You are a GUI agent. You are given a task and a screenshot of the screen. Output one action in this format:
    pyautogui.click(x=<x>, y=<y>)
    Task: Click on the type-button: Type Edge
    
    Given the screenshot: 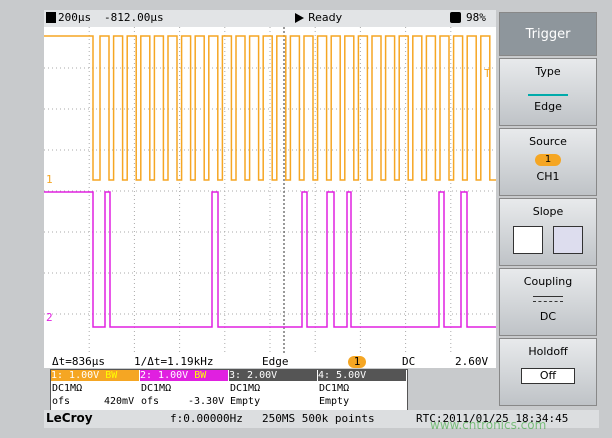 What is the action you would take?
    pyautogui.click(x=548, y=92)
    